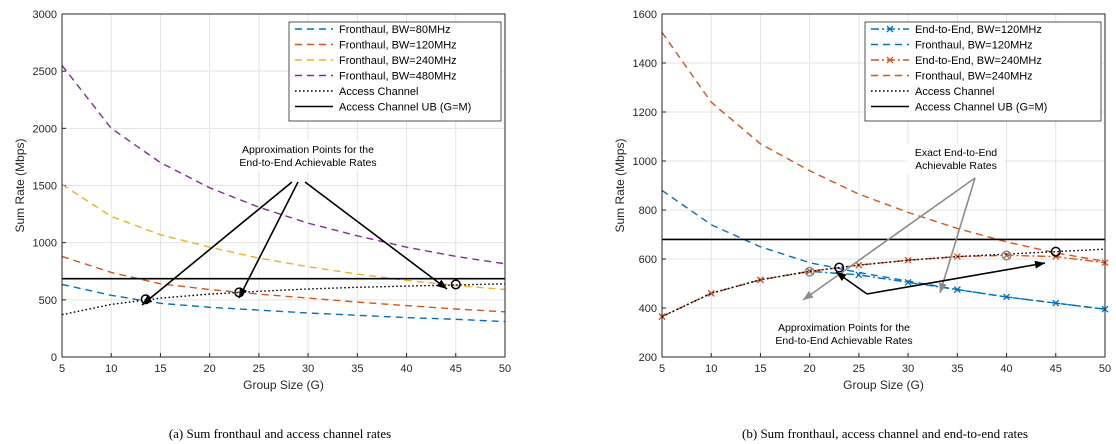 The height and width of the screenshot is (444, 1116). What do you see at coordinates (398, 77) in the screenshot?
I see `legend-label: Fronthaul, BW=480MHz` at bounding box center [398, 77].